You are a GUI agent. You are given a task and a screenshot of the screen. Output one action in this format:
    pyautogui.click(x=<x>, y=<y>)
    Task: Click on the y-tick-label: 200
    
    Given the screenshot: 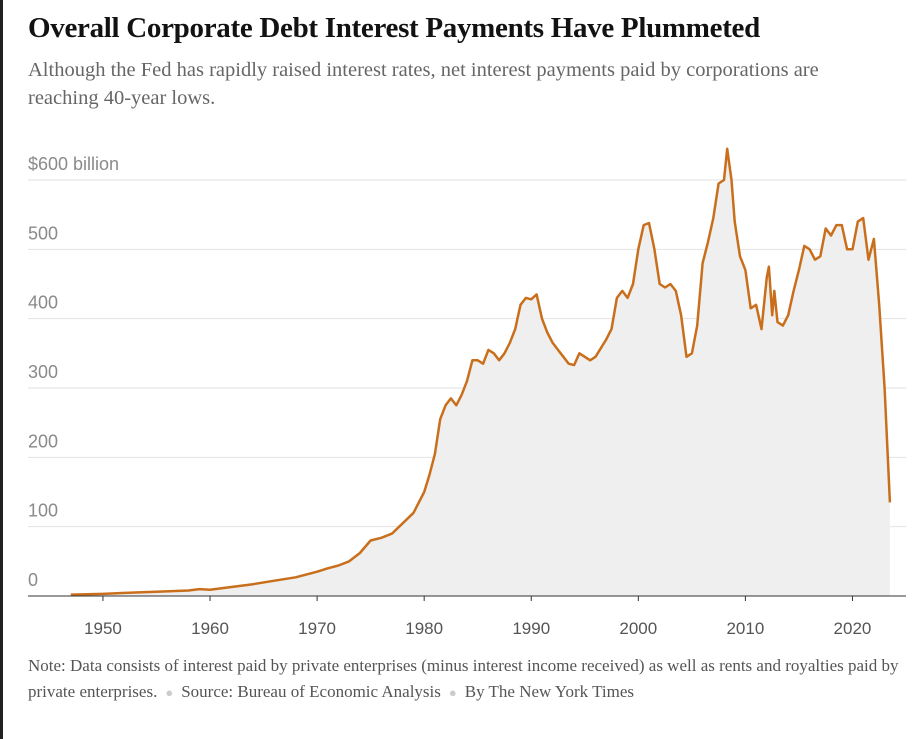 What is the action you would take?
    pyautogui.click(x=43, y=441)
    